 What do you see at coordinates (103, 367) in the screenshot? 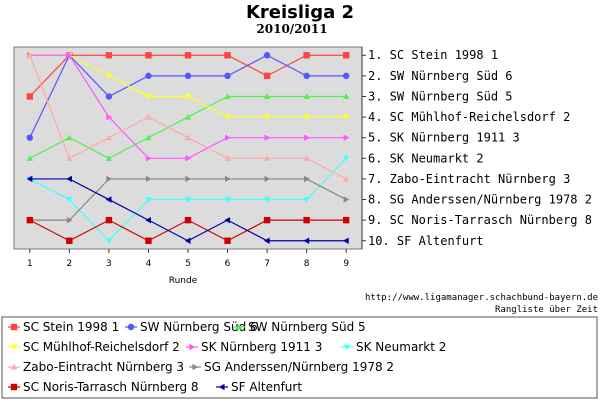
I see `legend-label: Zabo-Eintracht Nürnberg 3` at bounding box center [103, 367].